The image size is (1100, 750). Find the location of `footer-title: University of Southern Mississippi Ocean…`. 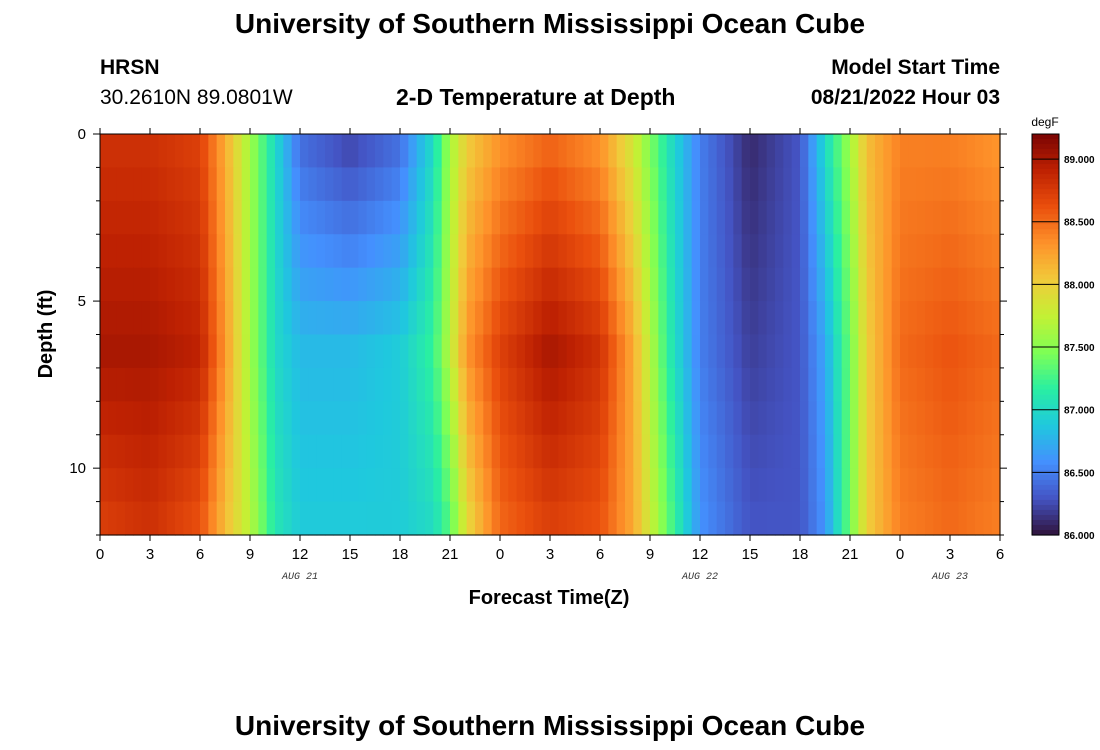

footer-title: University of Southern Mississippi Ocean… is located at coordinates (550, 725).